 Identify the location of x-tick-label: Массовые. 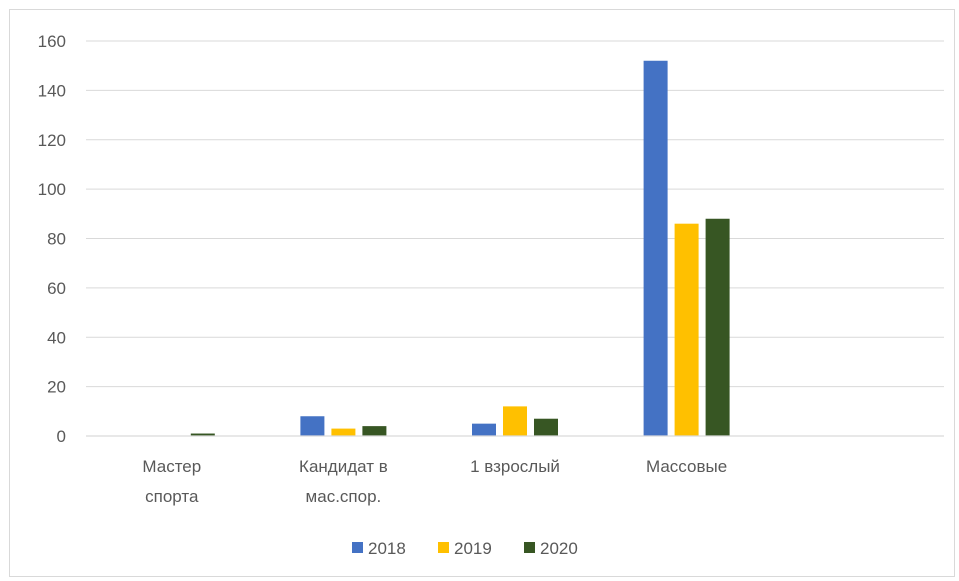
(686, 466).